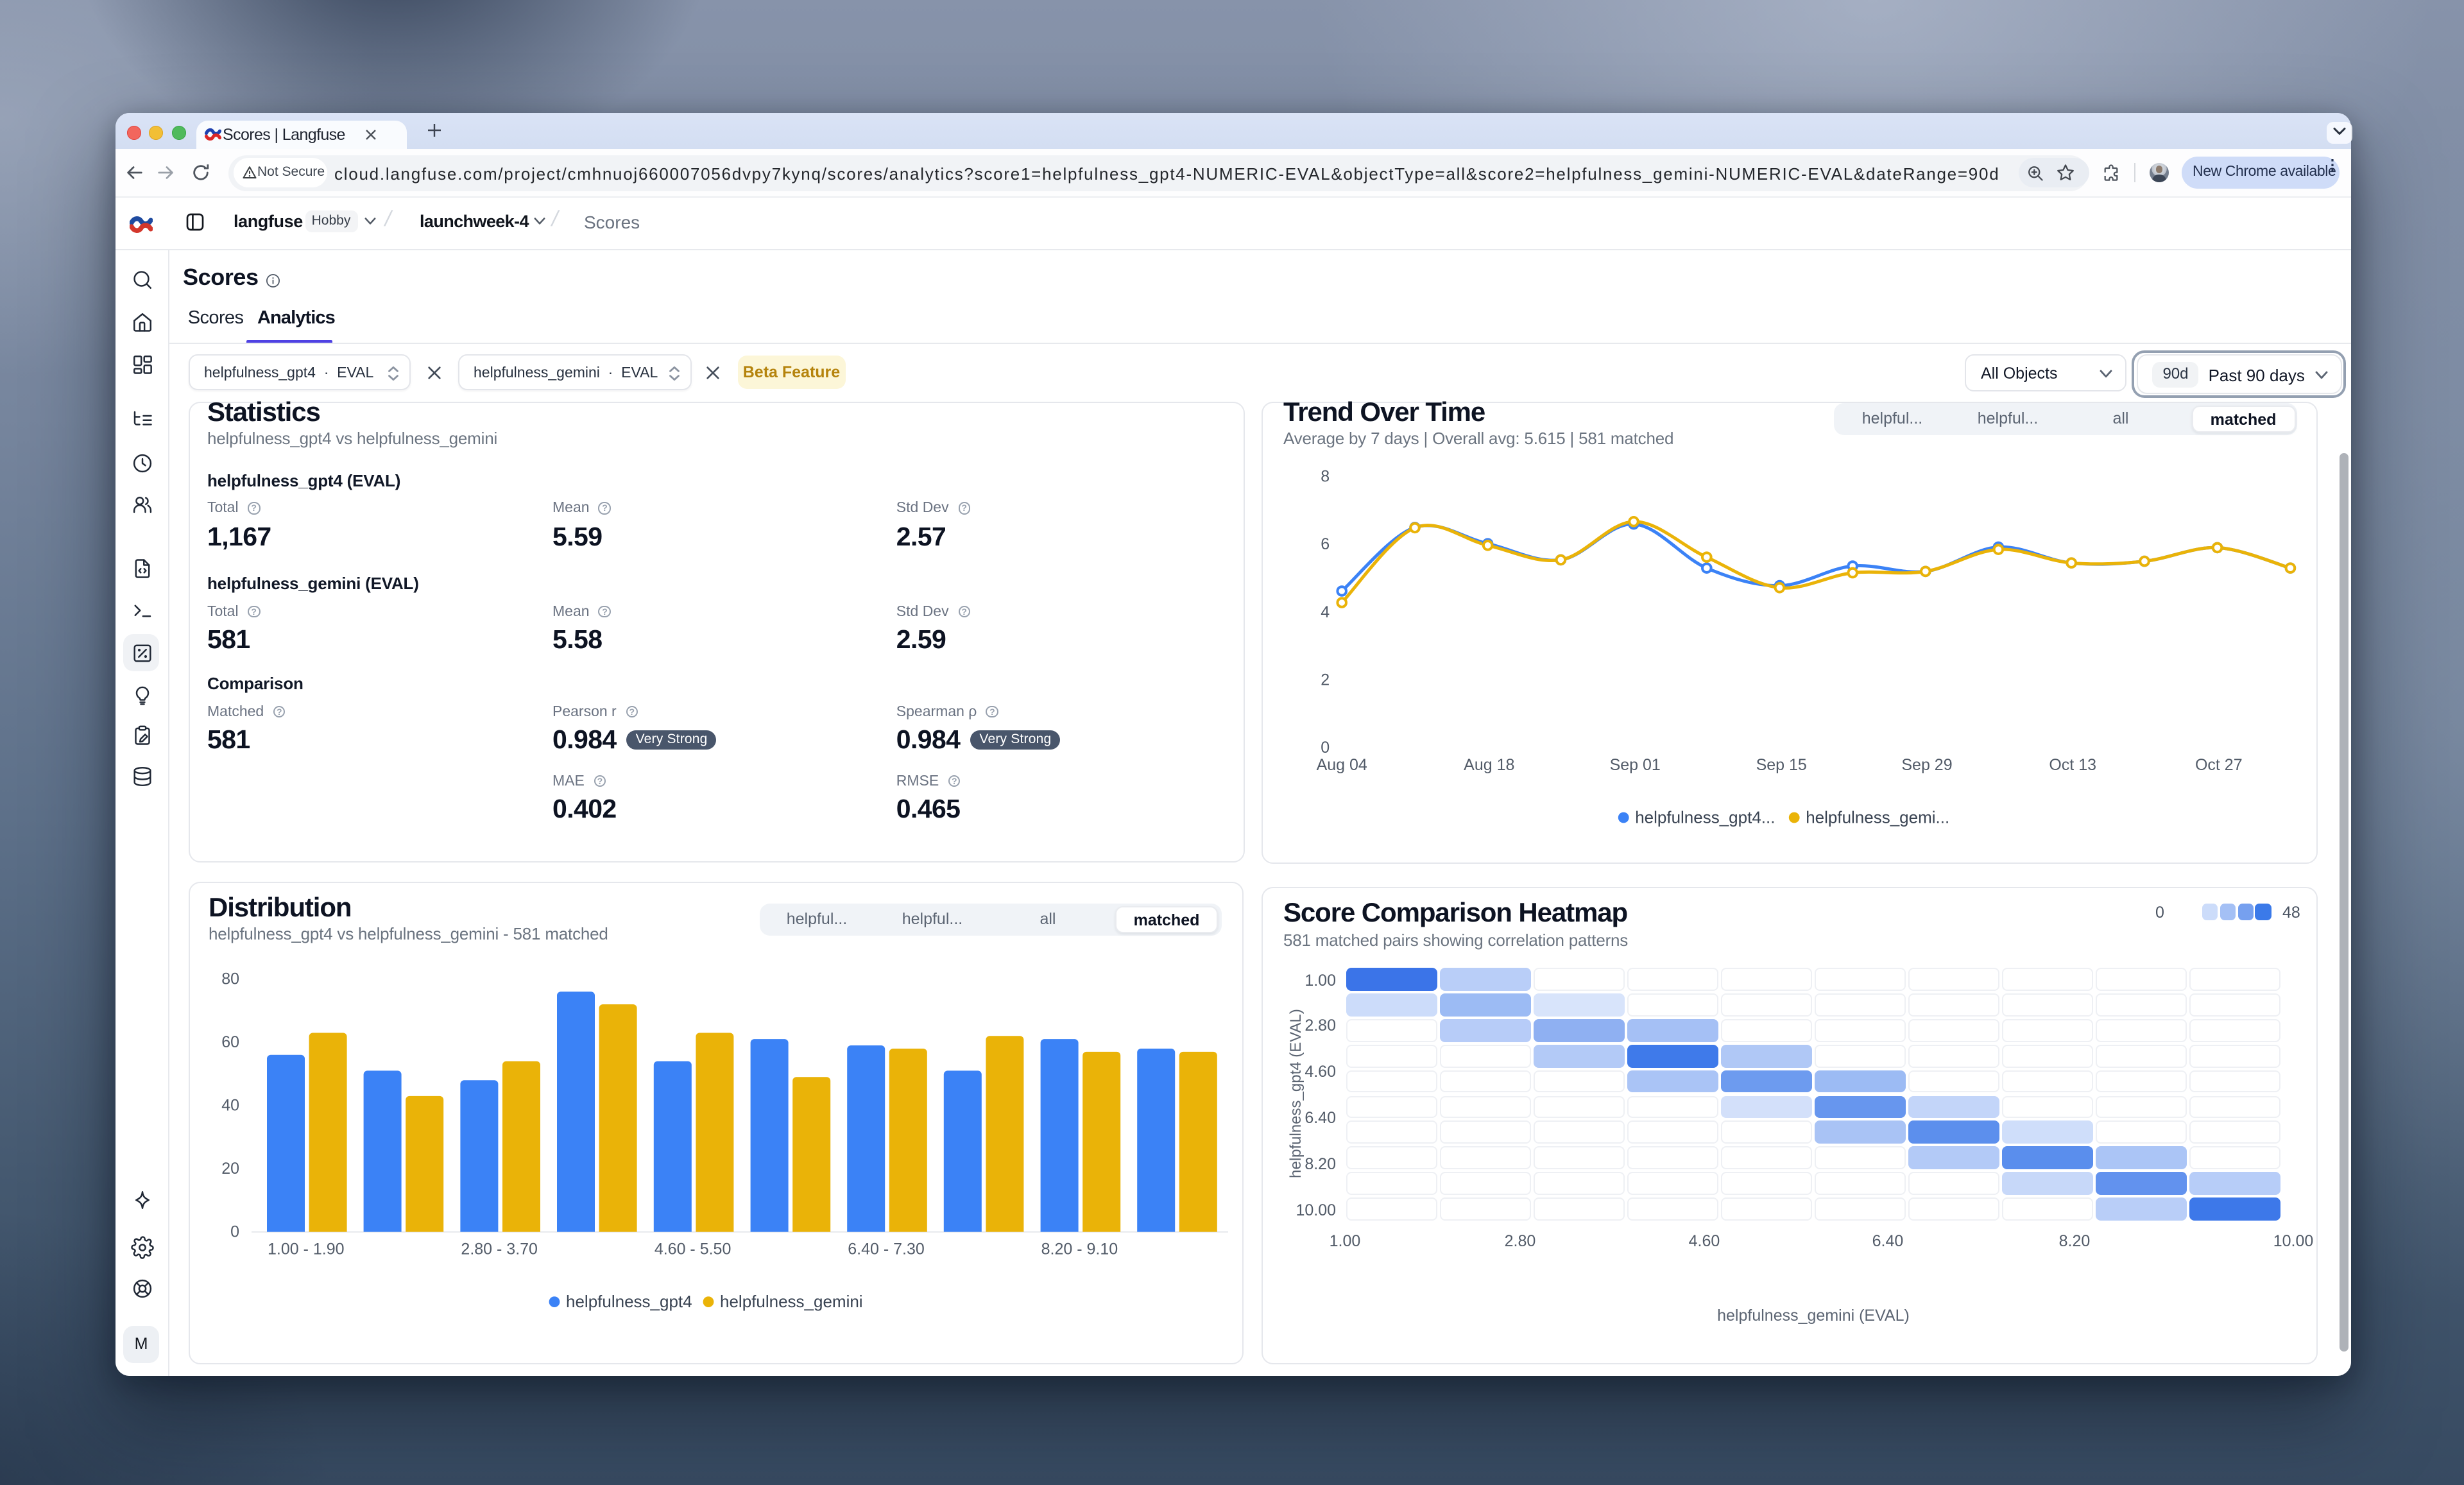 The height and width of the screenshot is (1485, 2464). I want to click on svg-text: 2.80 - 3.70, so click(499, 1249).